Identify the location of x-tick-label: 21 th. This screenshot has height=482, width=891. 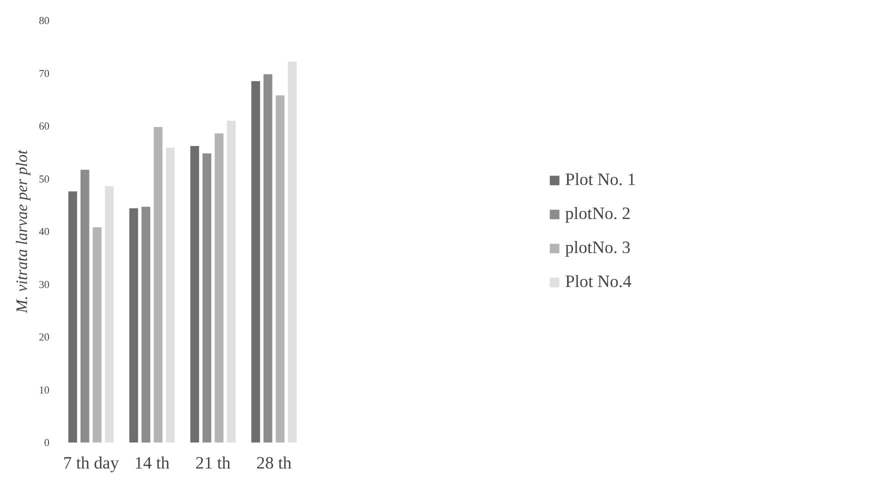
(213, 463).